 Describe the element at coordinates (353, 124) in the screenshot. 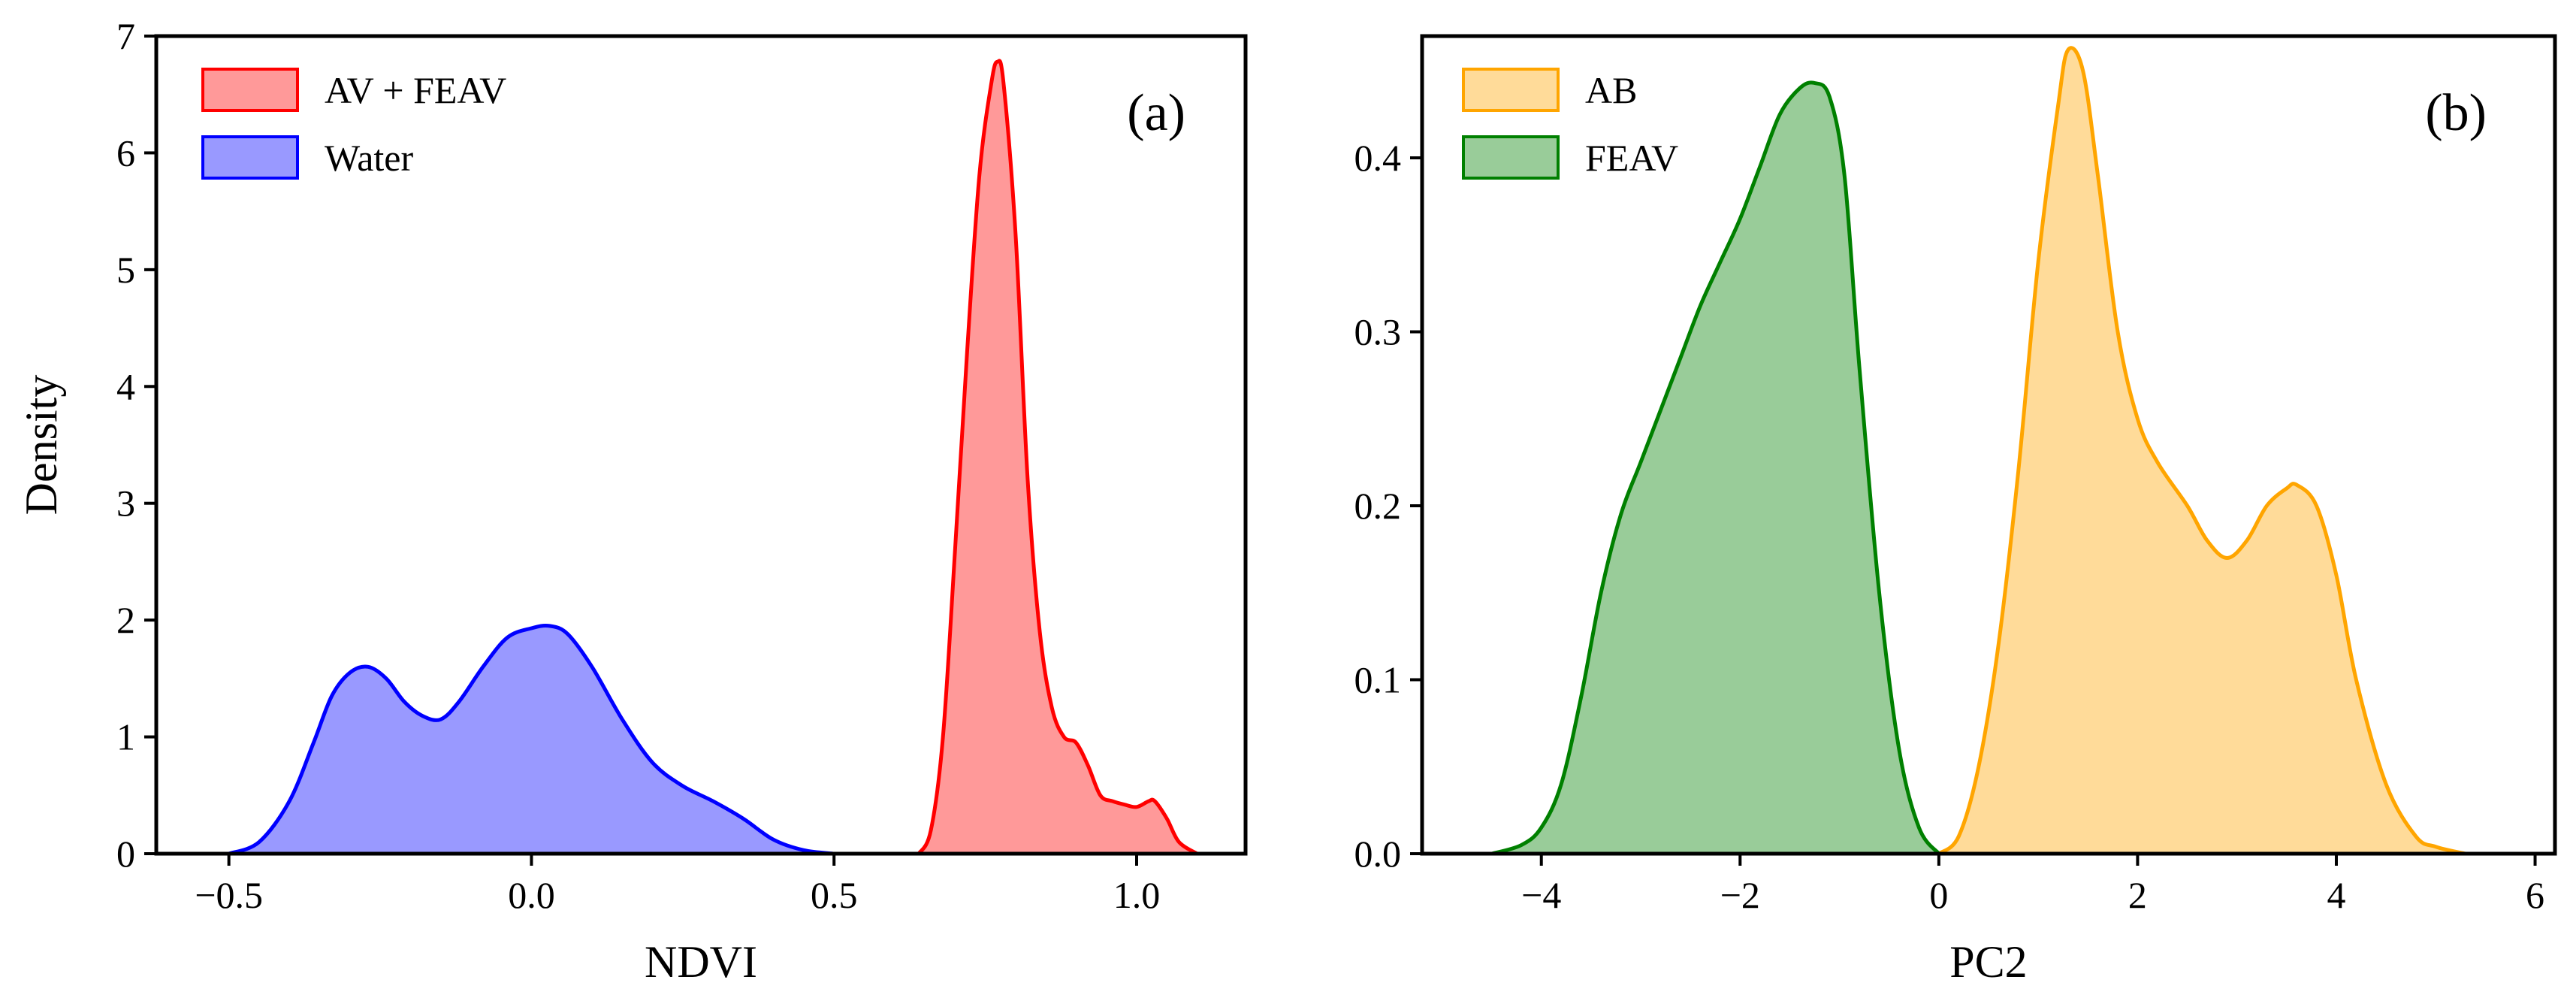

I see `legend-a: AV + FEAV Water` at that location.